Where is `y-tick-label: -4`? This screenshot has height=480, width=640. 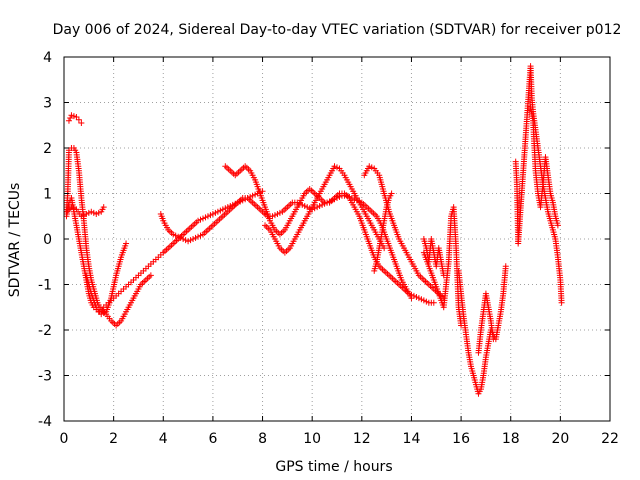
y-tick-label: -4 is located at coordinates (45, 422).